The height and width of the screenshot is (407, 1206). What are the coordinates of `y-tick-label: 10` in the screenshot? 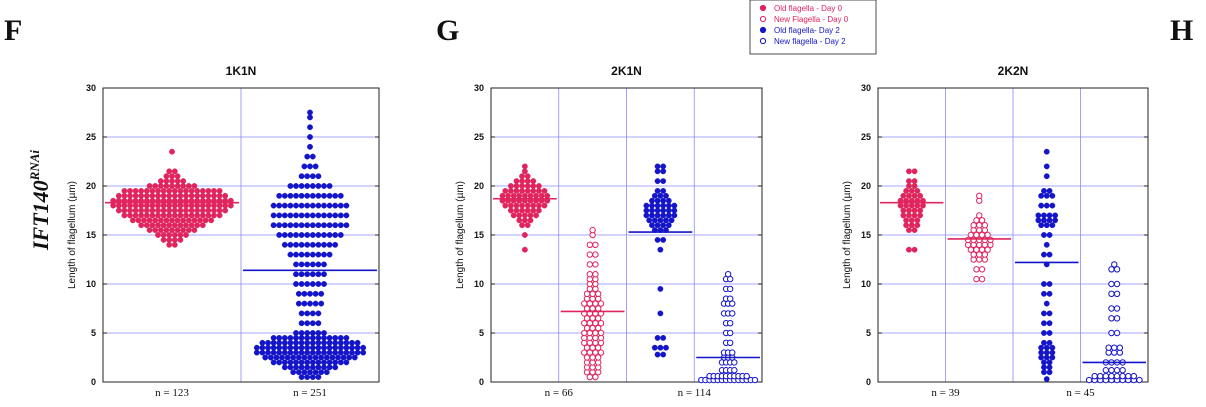 It's located at (479, 284).